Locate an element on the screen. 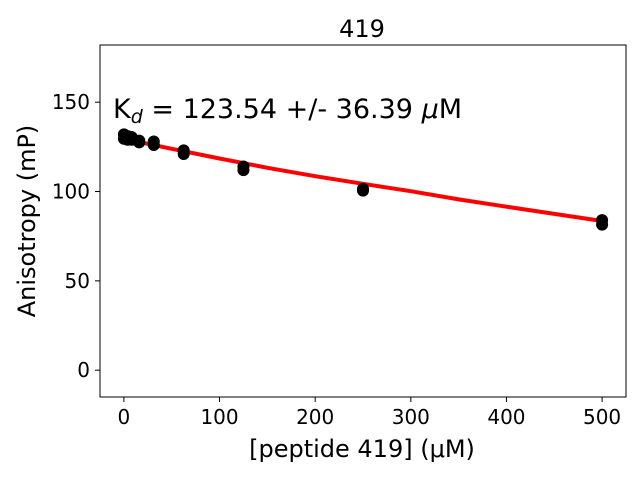 Image resolution: width=640 pixels, height=480 pixels. y-axis-ticks: 0 50 100 150 is located at coordinates (76, 236).